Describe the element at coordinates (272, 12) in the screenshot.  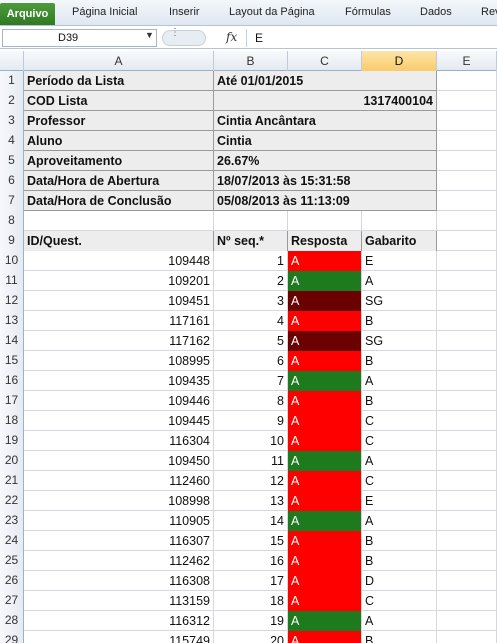
I see `tab-layout-da-pagina: Layout da Página` at that location.